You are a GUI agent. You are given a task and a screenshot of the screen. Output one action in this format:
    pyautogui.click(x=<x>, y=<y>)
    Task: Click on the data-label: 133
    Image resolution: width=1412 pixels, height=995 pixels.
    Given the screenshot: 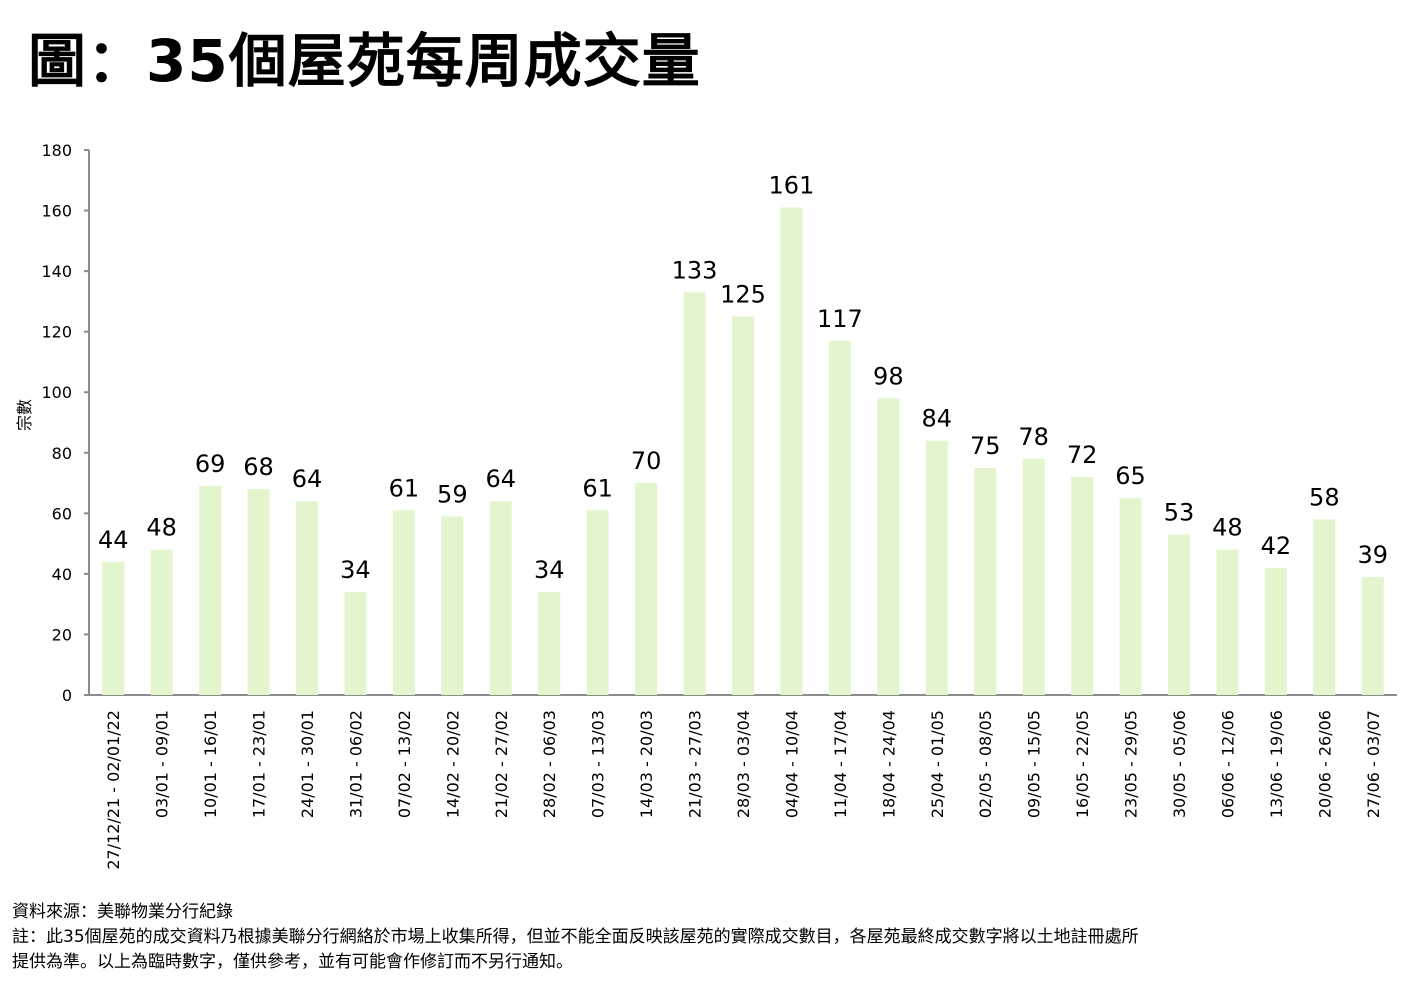 What is the action you would take?
    pyautogui.click(x=695, y=270)
    